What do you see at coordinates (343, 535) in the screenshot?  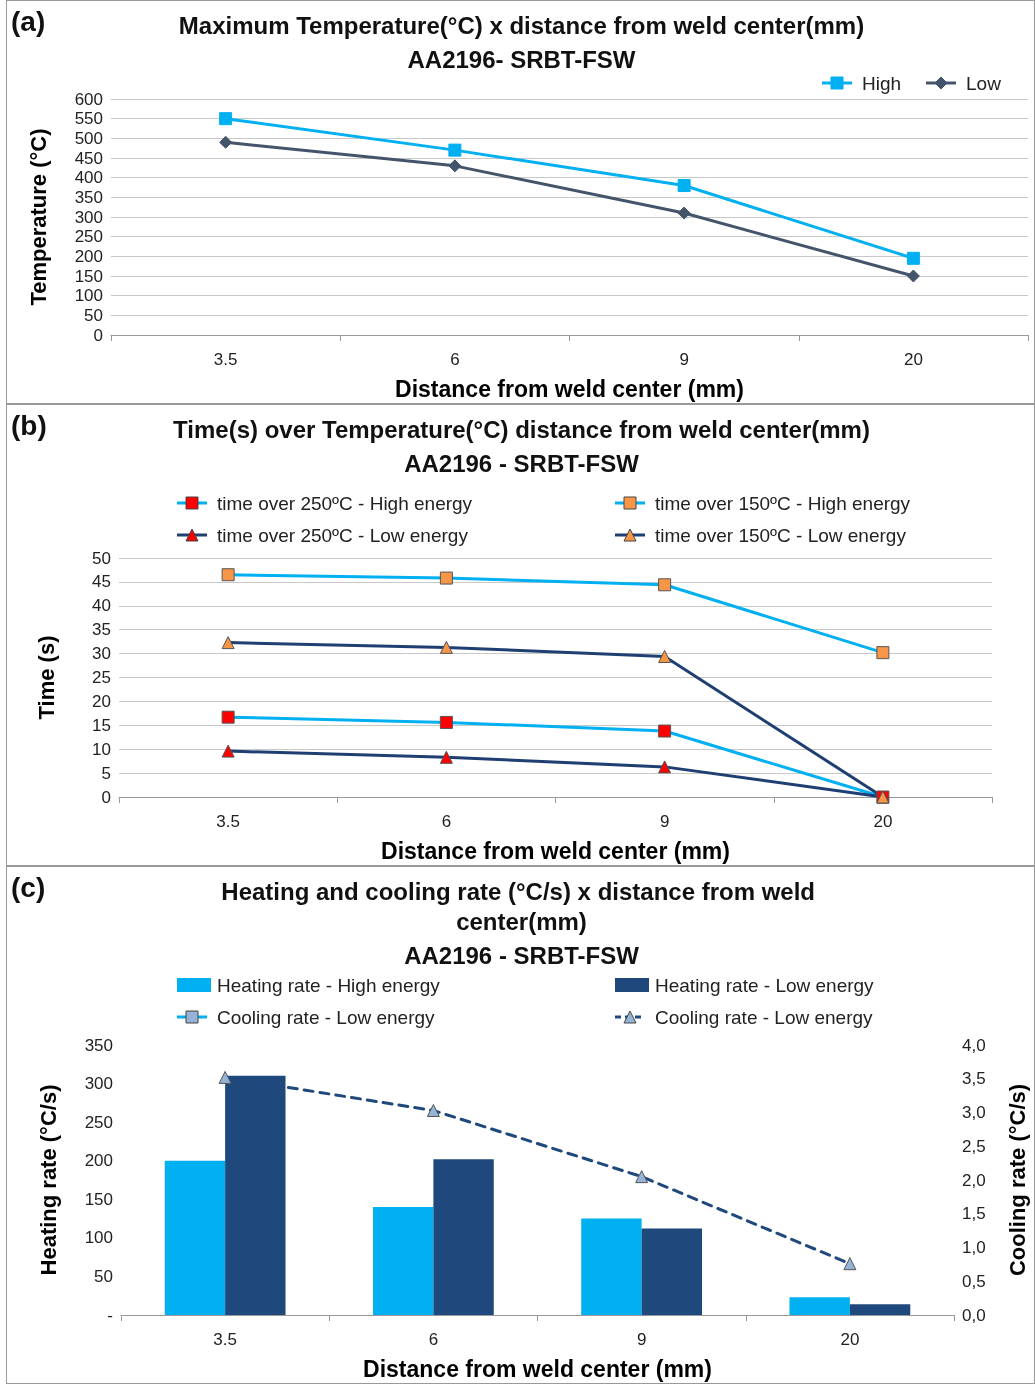 I see `legend-label: time over 250ºC - Low energy` at bounding box center [343, 535].